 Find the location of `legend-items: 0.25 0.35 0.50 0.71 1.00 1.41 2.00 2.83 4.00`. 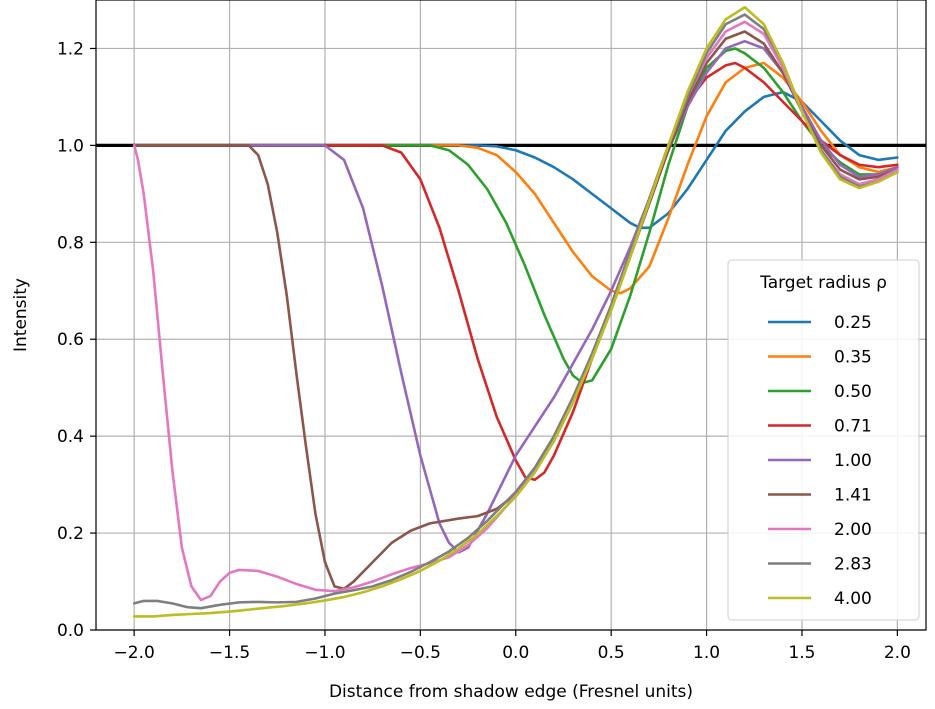

legend-items: 0.25 0.35 0.50 0.71 1.00 1.41 2.00 2.83 4.00 is located at coordinates (820, 461).